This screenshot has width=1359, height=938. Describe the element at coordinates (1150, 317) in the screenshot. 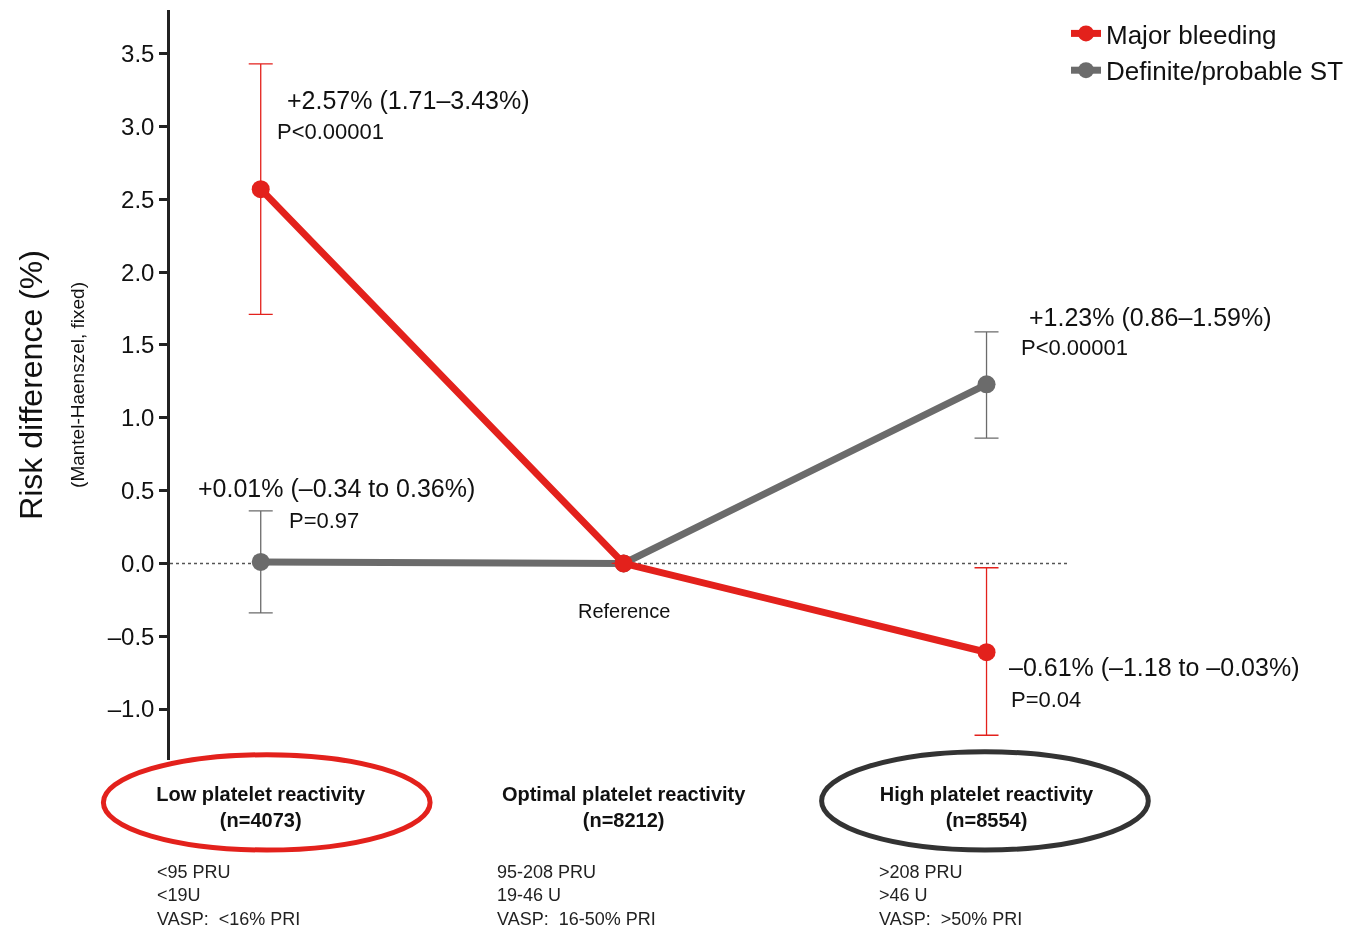

I see `annotation: +1.23% (0.86–1.59%)` at that location.